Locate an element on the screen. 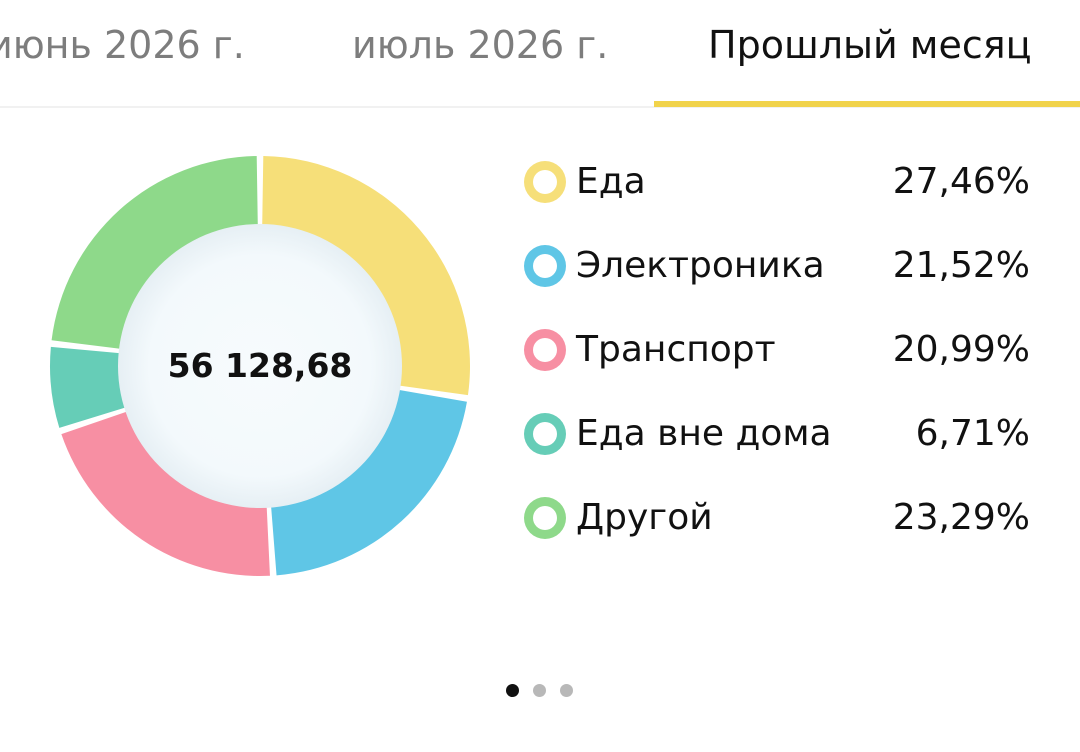  donut-slice-other is located at coordinates (154, 252).